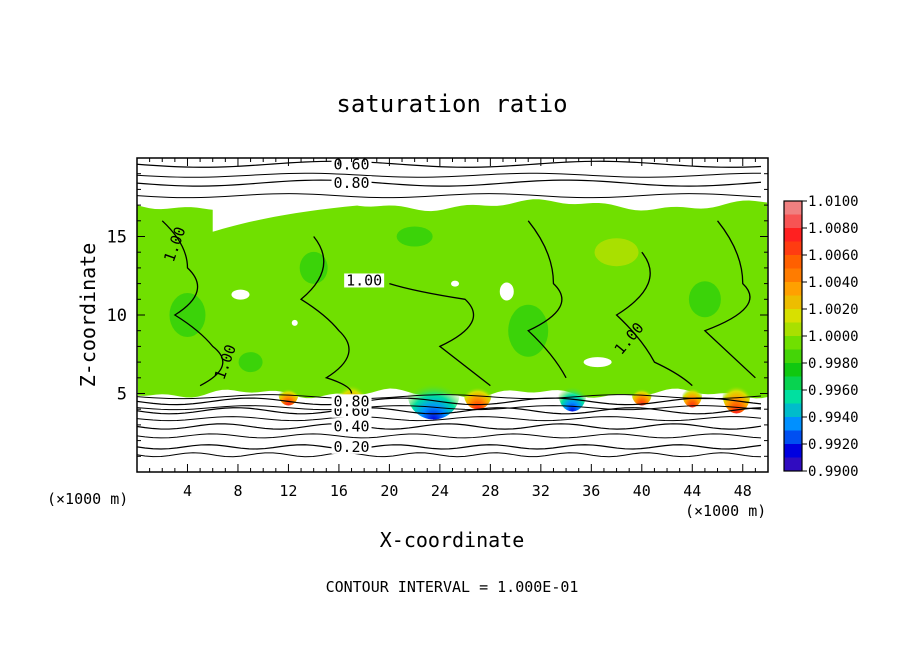  I want to click on x-tick-label: 12, so click(288, 491).